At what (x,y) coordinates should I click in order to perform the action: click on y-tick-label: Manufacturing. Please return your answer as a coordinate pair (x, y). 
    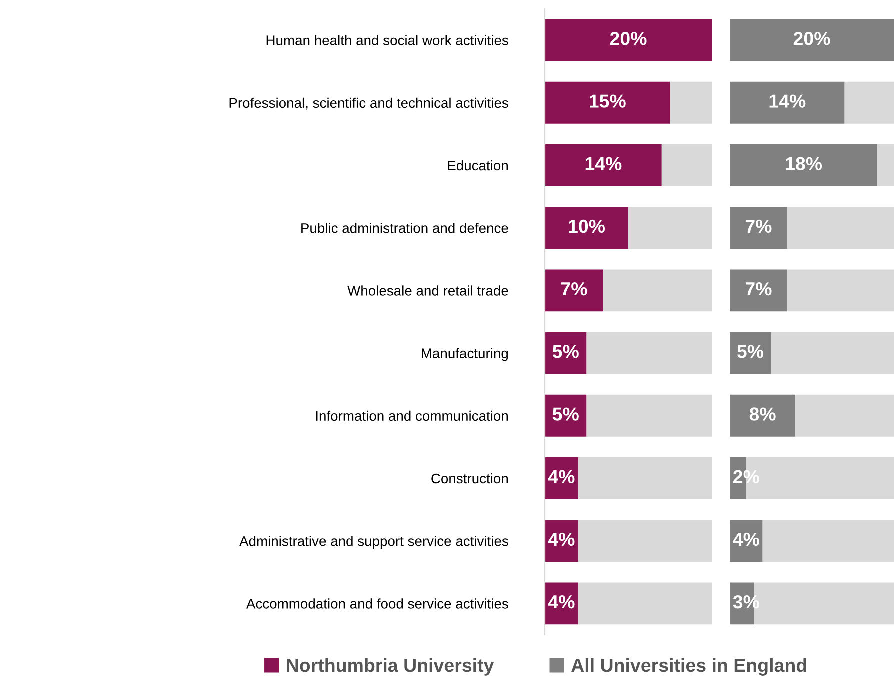
    Looking at the image, I should click on (465, 355).